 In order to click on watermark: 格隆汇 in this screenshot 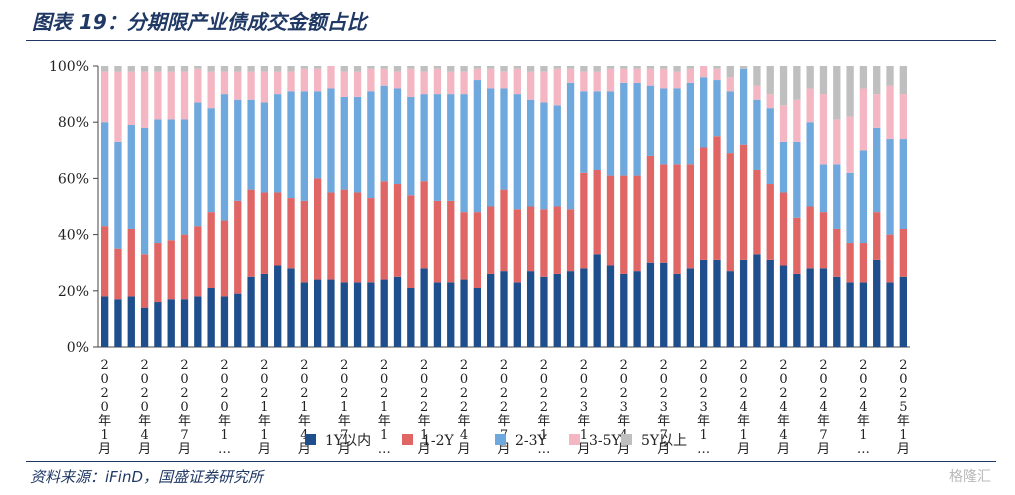, I will do `click(970, 477)`.